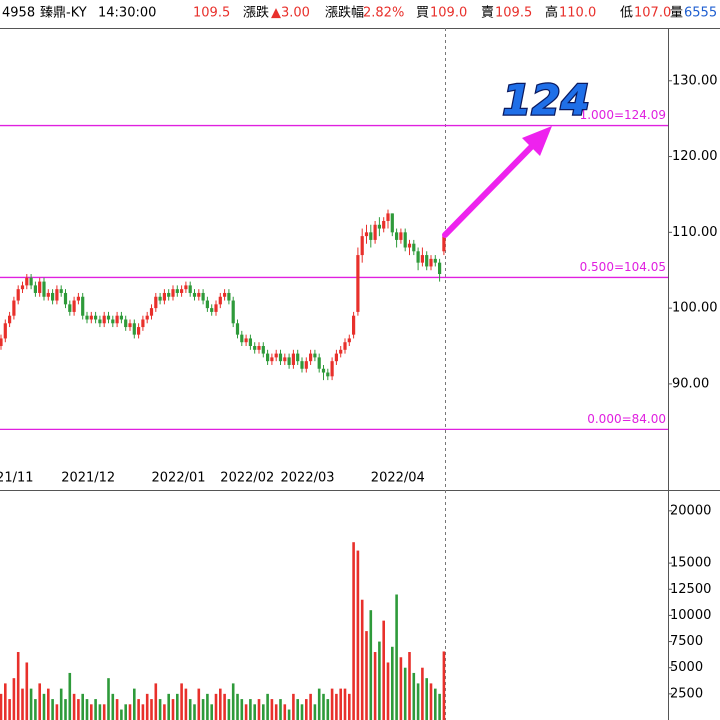  Describe the element at coordinates (626, 419) in the screenshot. I see `level-label: 0.000=84.00` at that location.